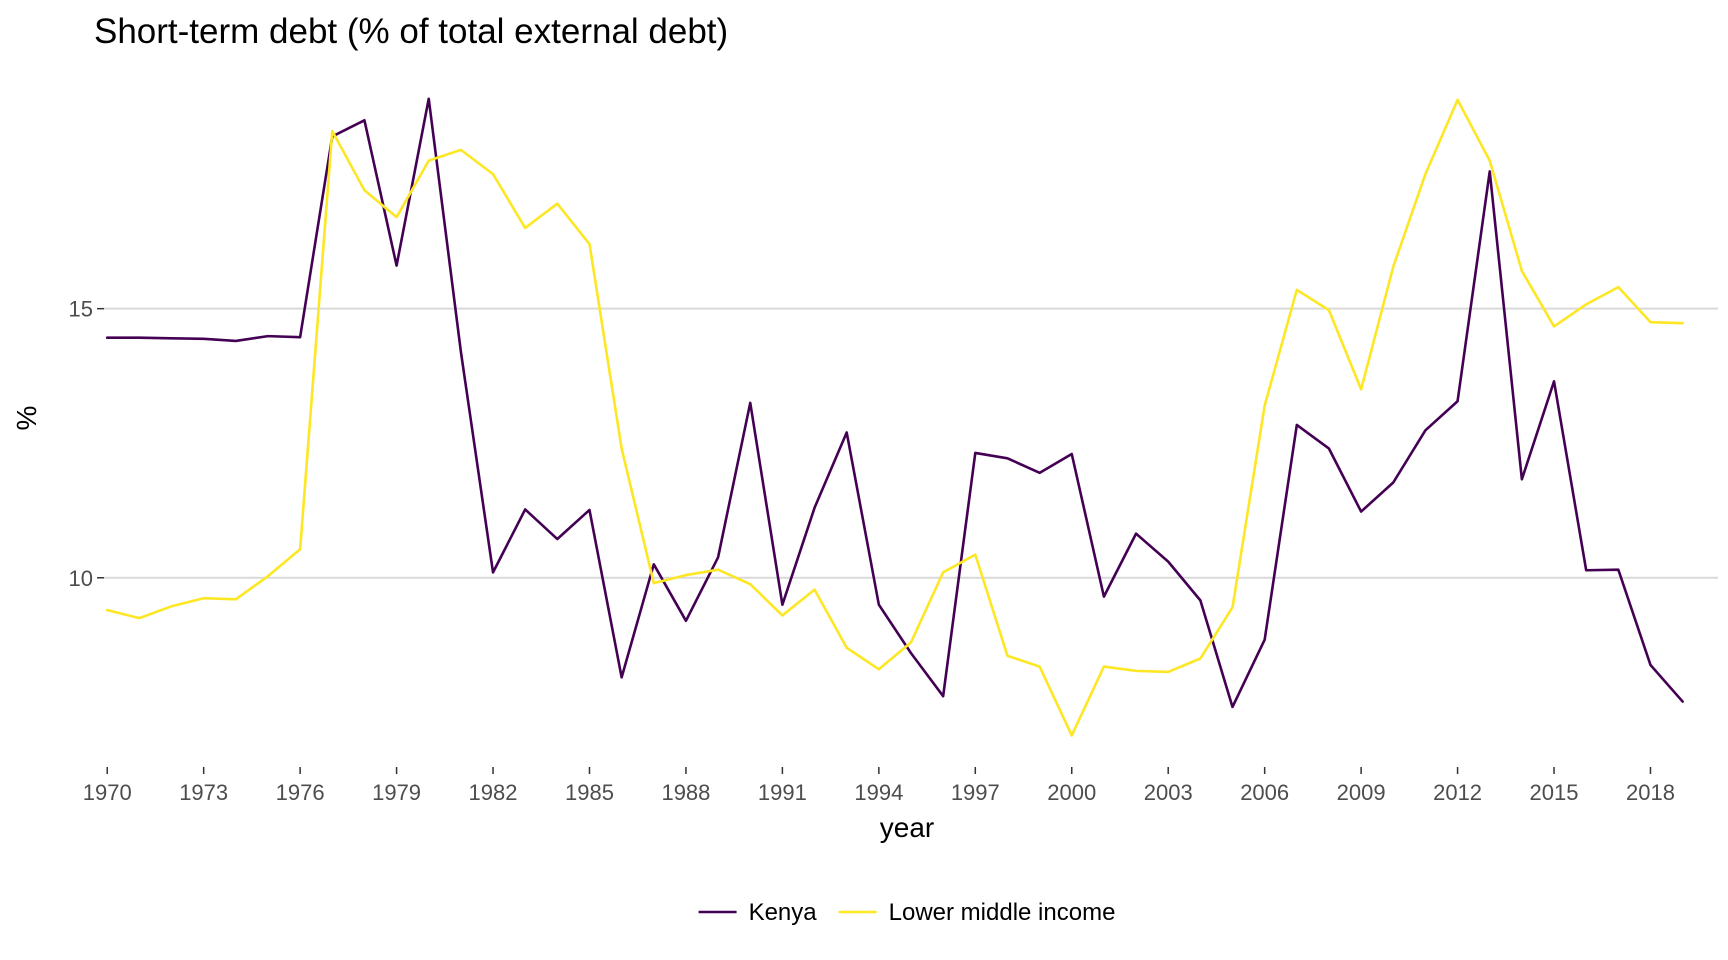  Describe the element at coordinates (203, 792) in the screenshot. I see `x-tick-label: 1973` at that location.